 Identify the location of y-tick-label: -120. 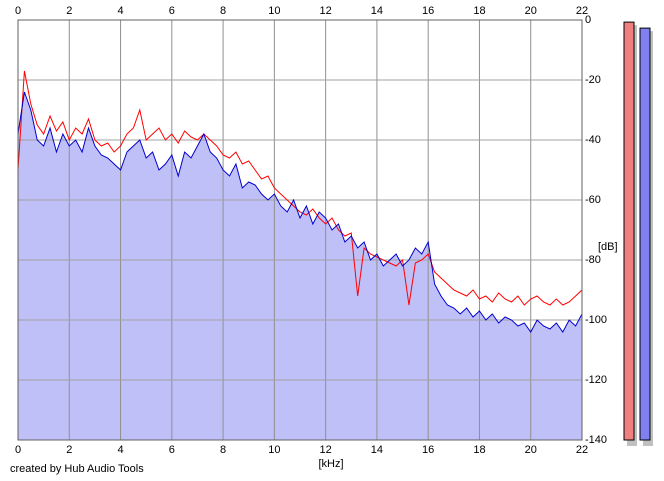
(596, 380).